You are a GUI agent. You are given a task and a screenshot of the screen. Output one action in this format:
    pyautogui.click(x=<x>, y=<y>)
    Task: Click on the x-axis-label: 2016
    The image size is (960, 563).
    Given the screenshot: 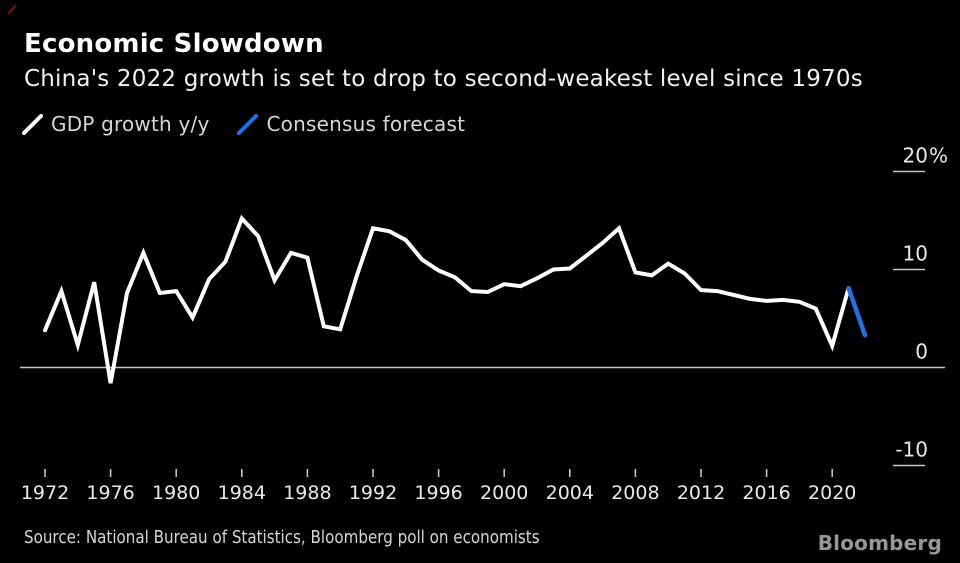 What is the action you would take?
    pyautogui.click(x=766, y=493)
    